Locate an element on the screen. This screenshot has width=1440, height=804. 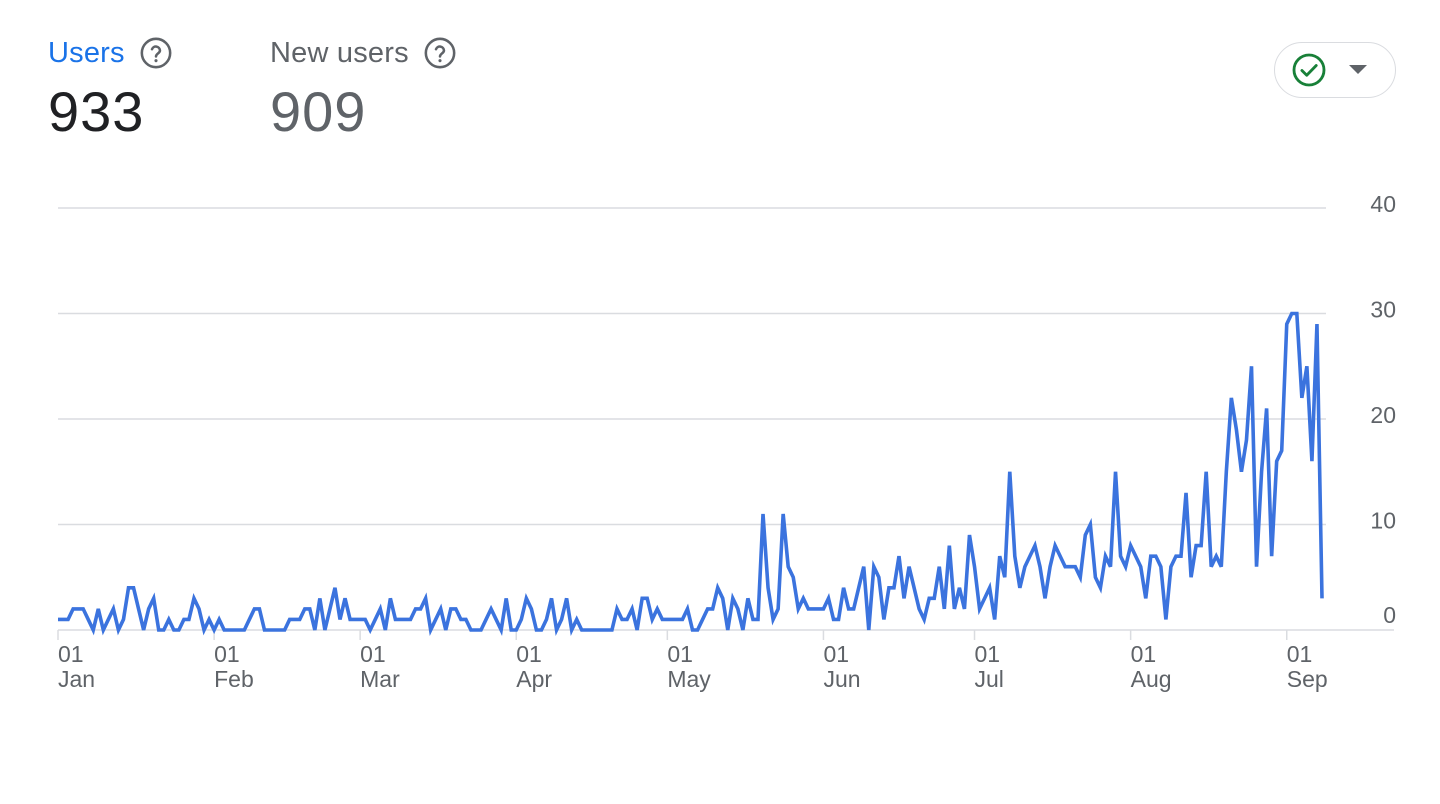
metric-users: Users 933 is located at coordinates (110, 85).